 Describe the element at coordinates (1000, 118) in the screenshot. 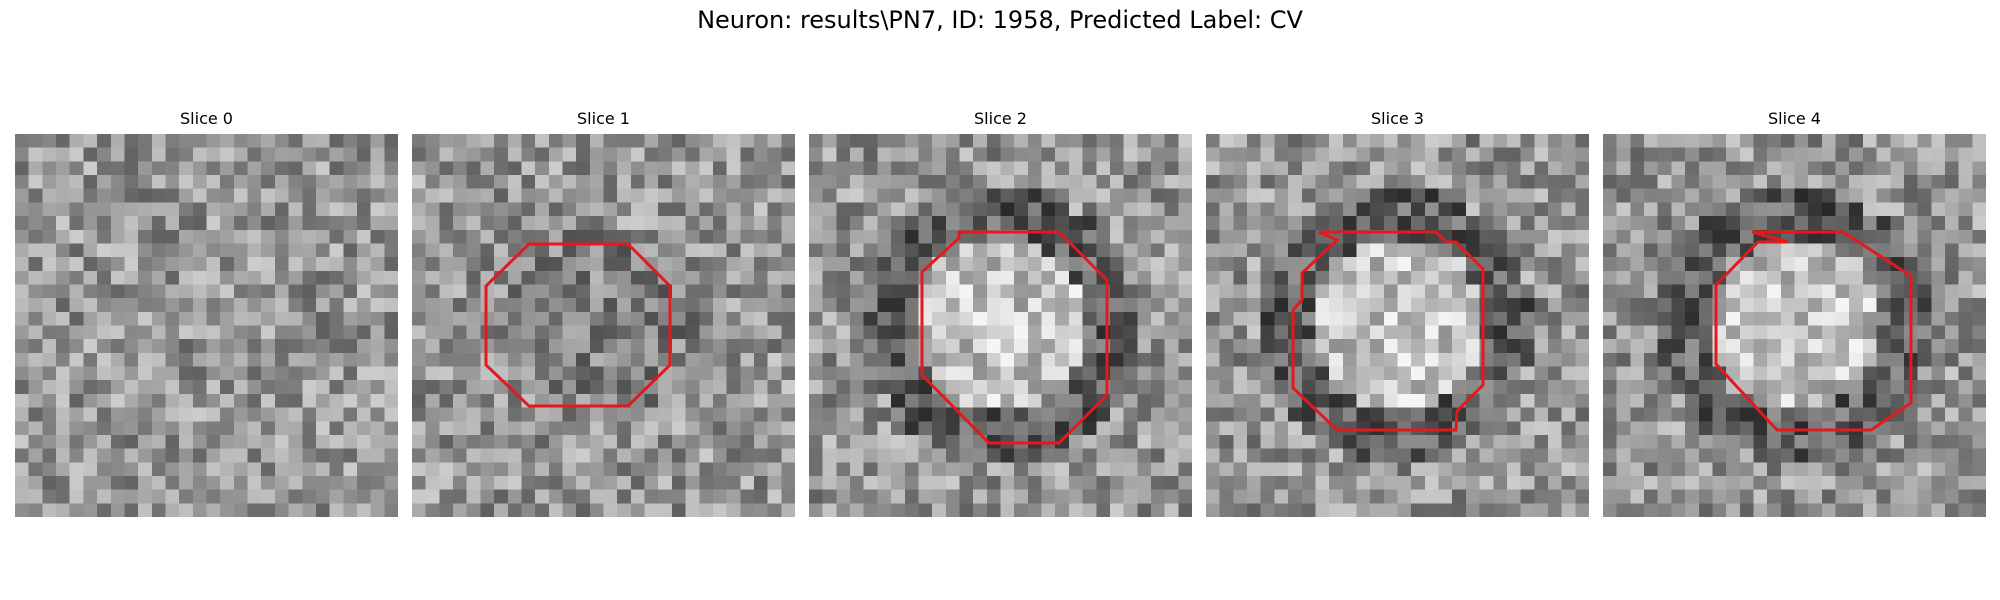

I see `slice-title: Slice 2` at that location.